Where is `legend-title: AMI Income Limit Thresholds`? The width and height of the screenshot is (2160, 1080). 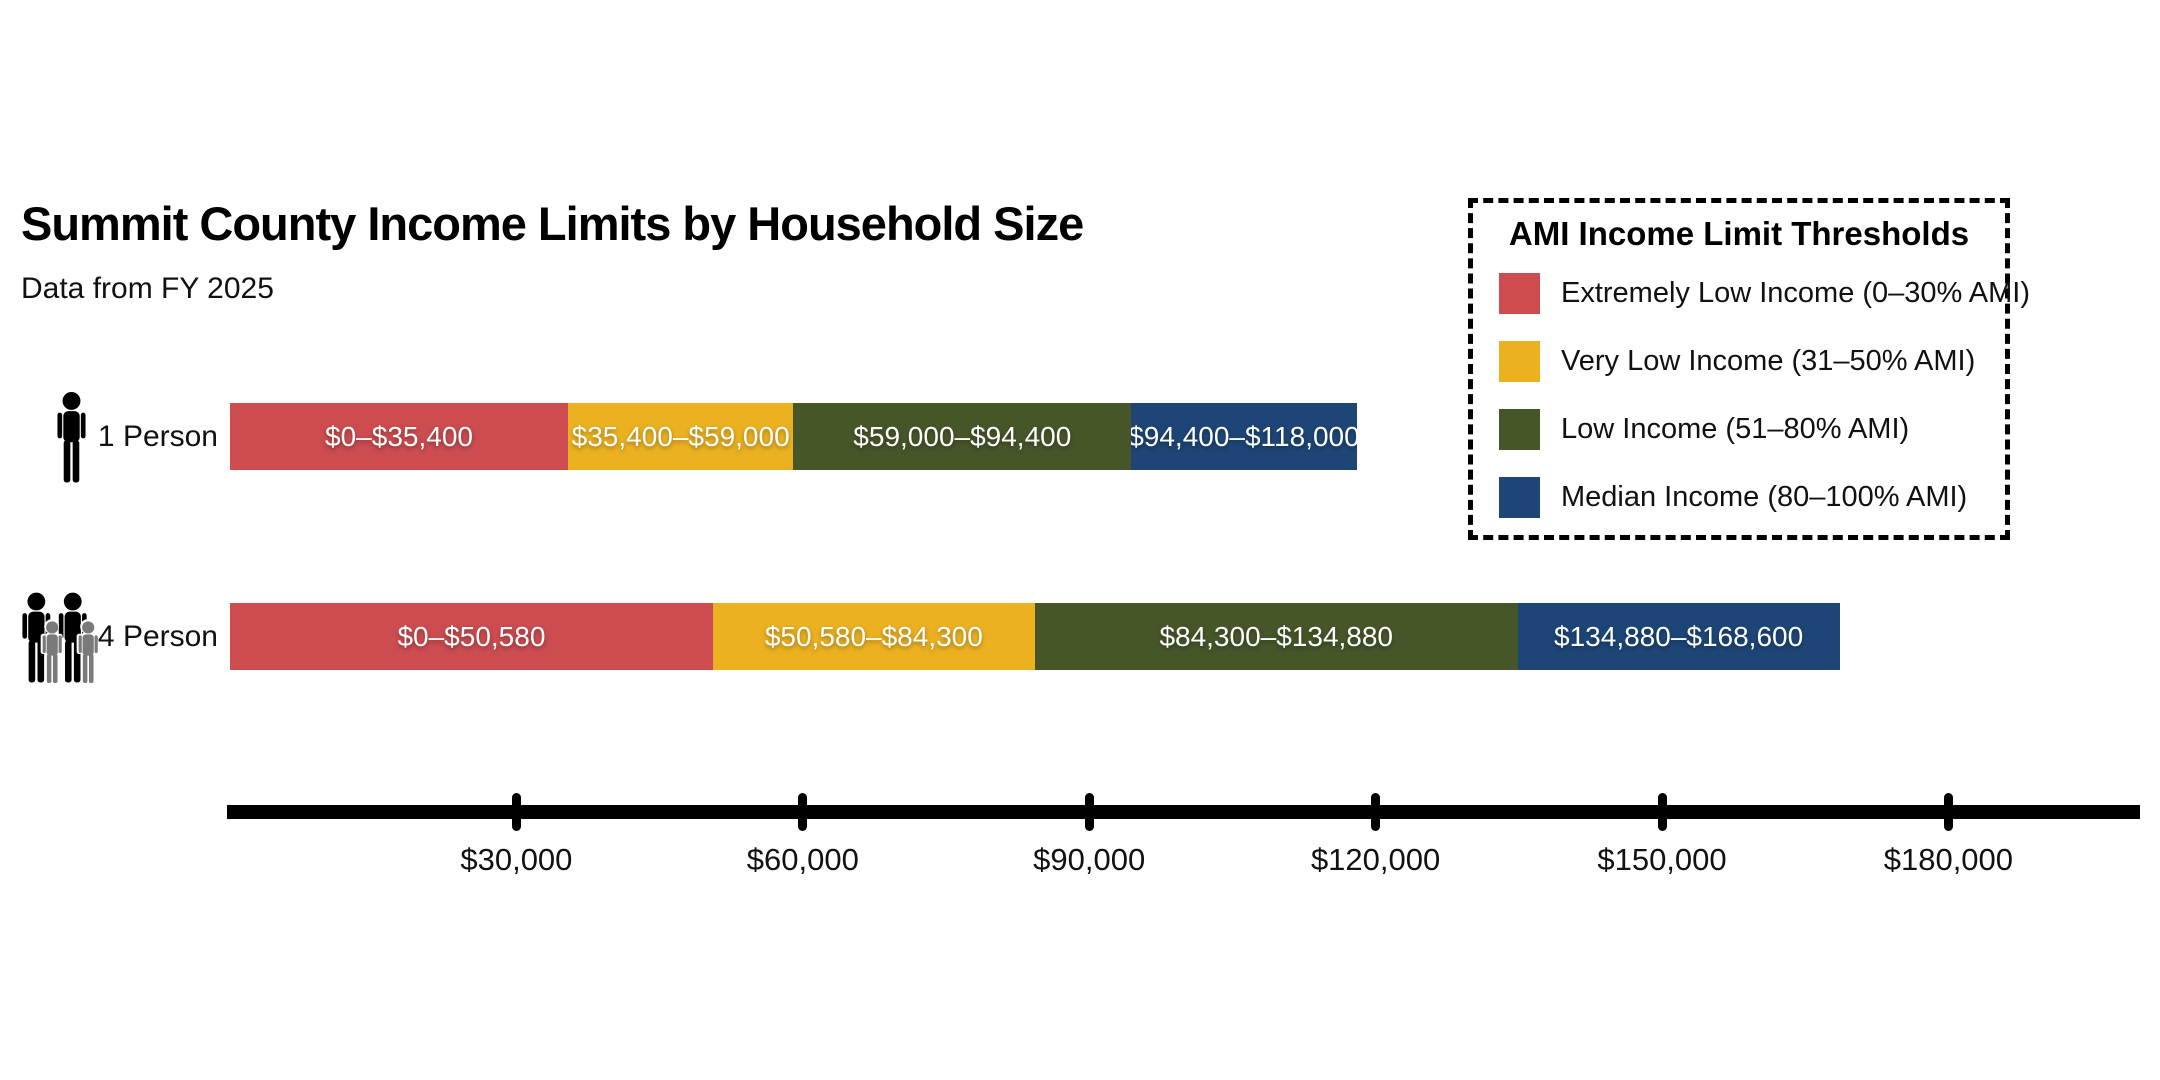
legend-title: AMI Income Limit Thresholds is located at coordinates (1739, 233).